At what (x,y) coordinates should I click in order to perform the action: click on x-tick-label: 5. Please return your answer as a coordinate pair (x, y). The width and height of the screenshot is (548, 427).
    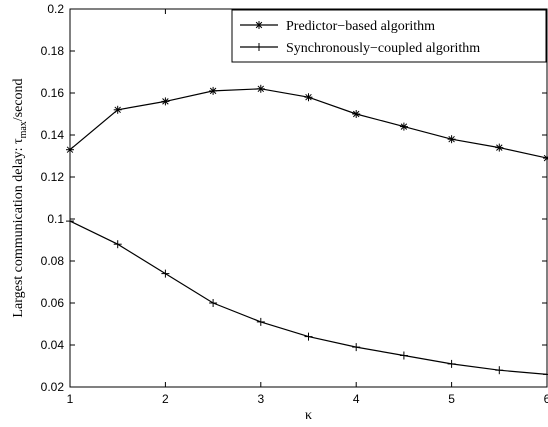
    Looking at the image, I should click on (451, 399).